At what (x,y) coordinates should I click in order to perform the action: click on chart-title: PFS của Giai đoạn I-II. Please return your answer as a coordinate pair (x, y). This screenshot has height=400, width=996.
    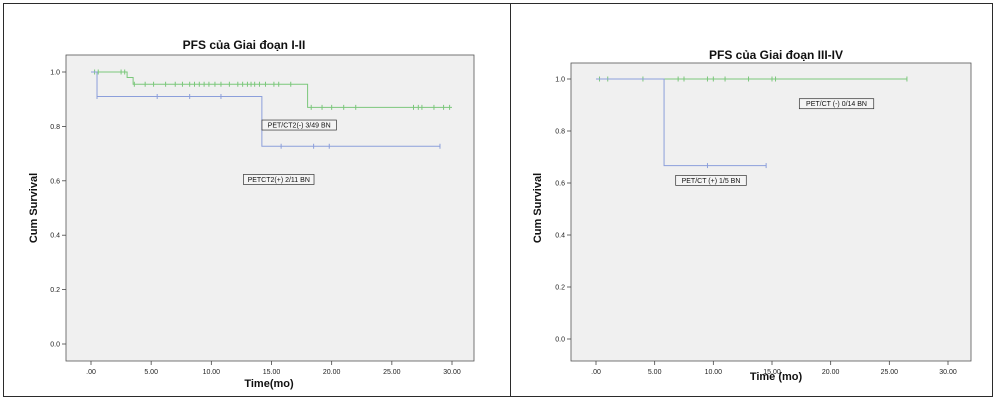
    Looking at the image, I should click on (244, 45).